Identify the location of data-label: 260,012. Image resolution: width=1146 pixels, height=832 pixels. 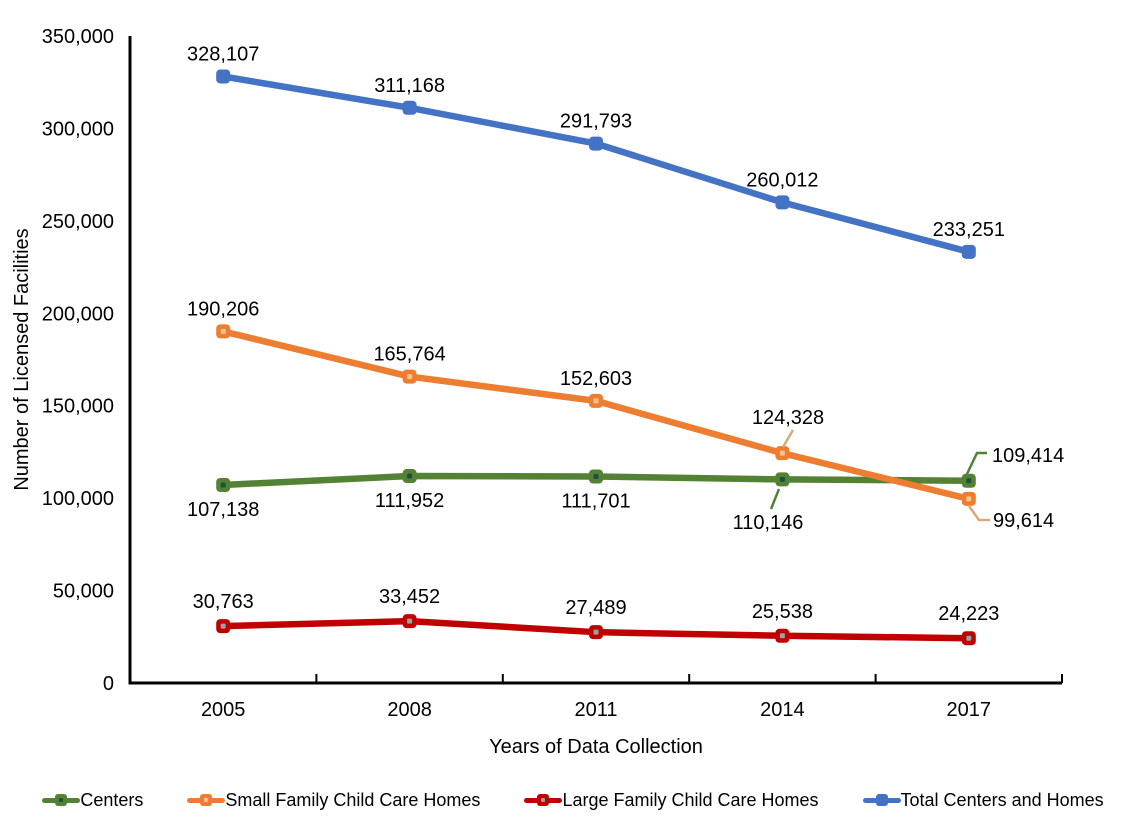
(782, 180).